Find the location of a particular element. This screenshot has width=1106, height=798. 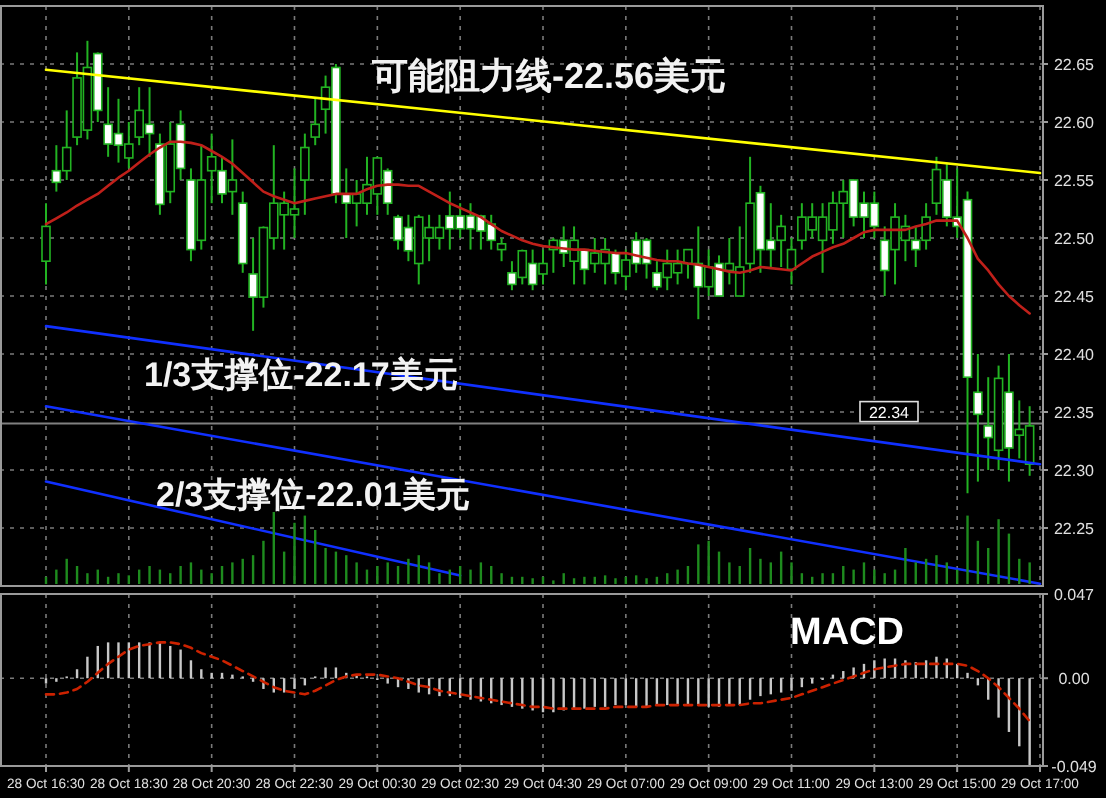

ref-line-label: 22.34 is located at coordinates (889, 412).